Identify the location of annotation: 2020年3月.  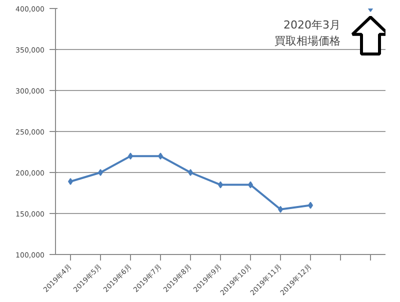
(312, 25).